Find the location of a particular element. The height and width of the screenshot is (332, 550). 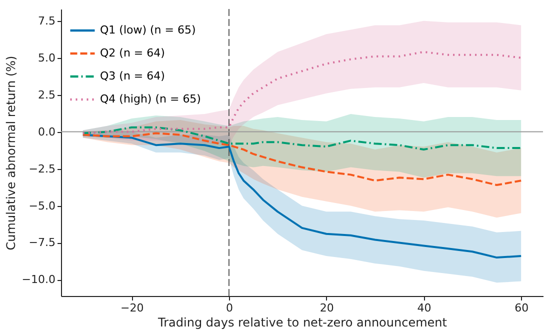

y-tick-label: −2.5 is located at coordinates (42, 169).